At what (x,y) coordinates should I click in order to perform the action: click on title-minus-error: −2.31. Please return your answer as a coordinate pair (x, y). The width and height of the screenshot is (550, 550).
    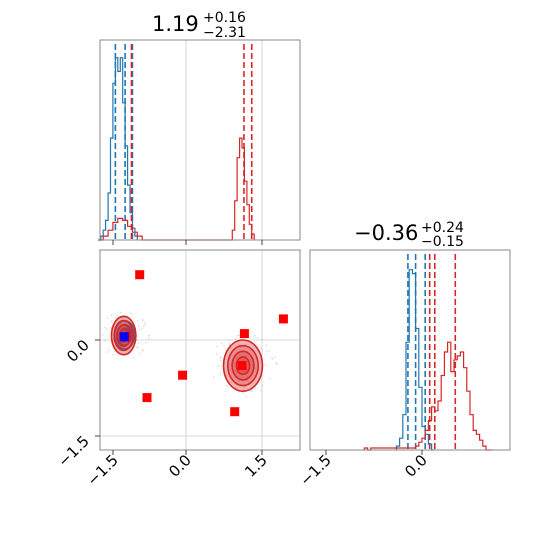
    Looking at the image, I should click on (224, 33).